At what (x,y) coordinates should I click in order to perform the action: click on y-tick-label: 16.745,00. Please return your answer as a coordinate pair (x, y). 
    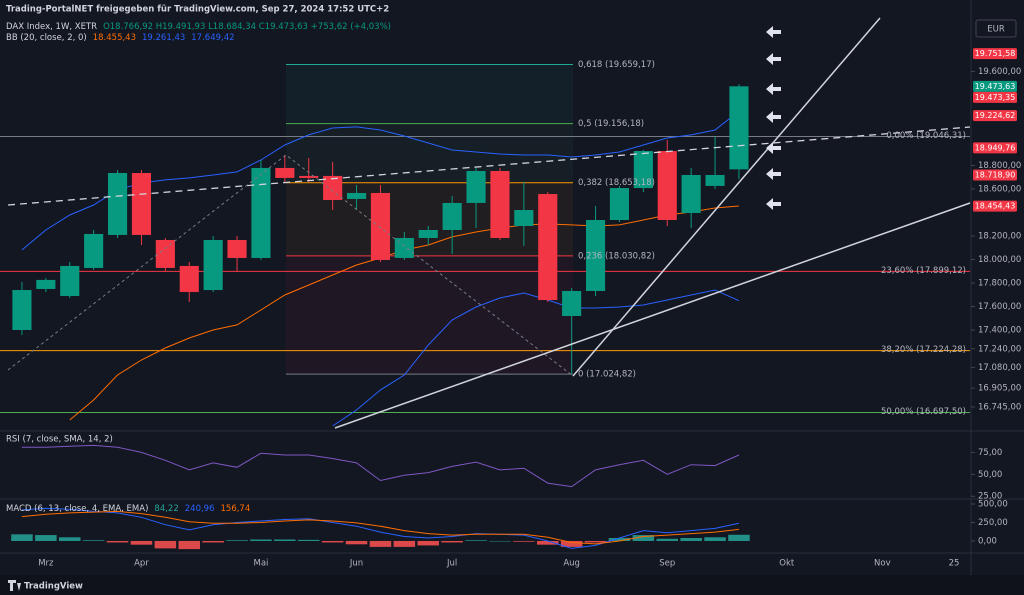
    Looking at the image, I should click on (999, 407).